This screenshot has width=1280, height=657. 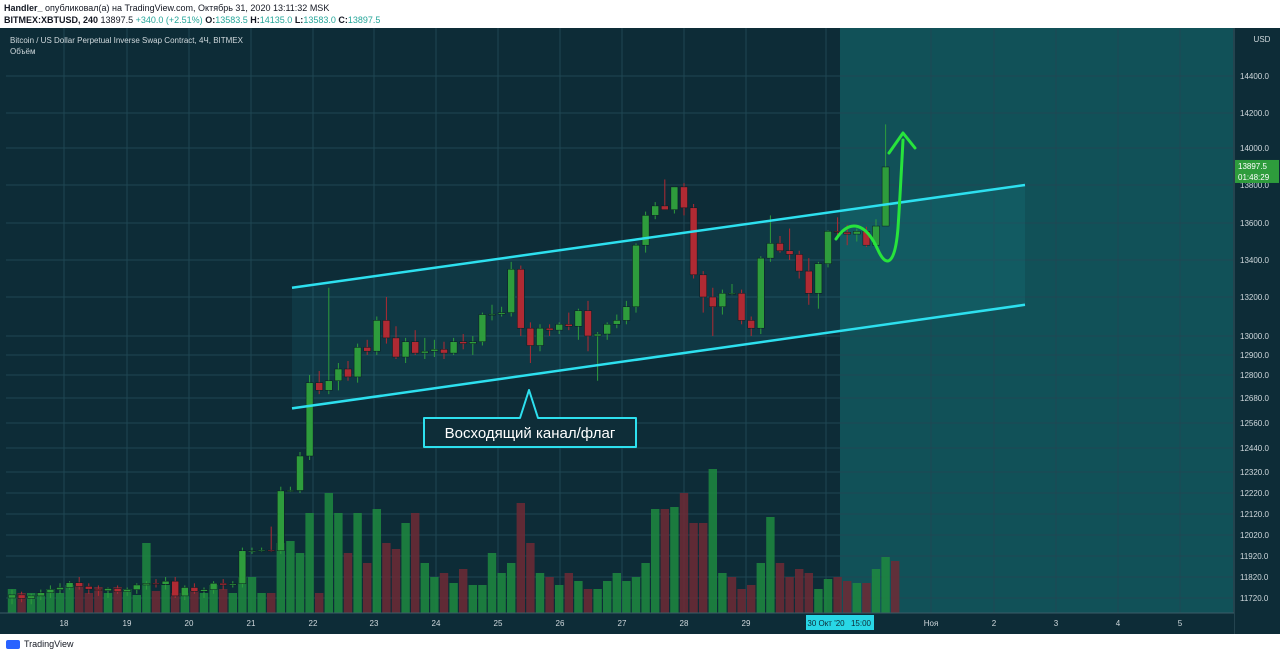 I want to click on time-tick-label: 4, so click(x=1118, y=623).